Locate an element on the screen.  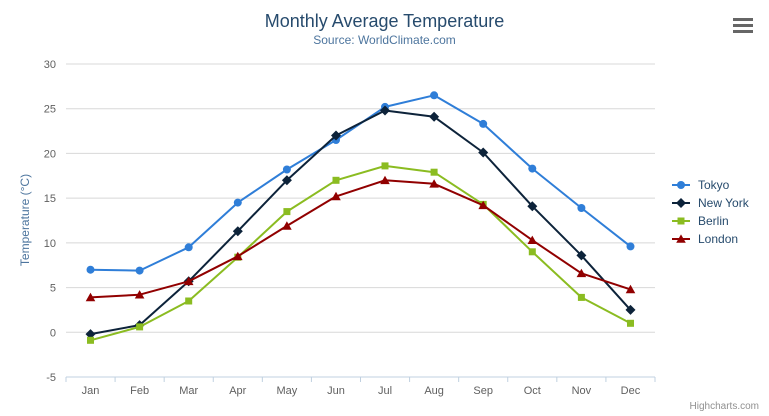
y-tick-label: 20 is located at coordinates (50, 154).